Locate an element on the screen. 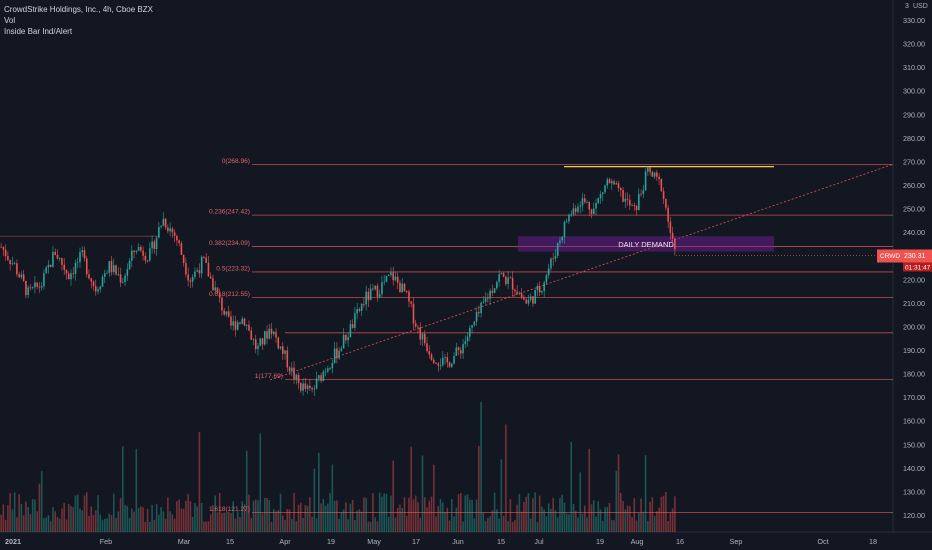 Image resolution: width=932 pixels, height=550 pixels. countdown-value: 01:31:47 is located at coordinates (918, 267).